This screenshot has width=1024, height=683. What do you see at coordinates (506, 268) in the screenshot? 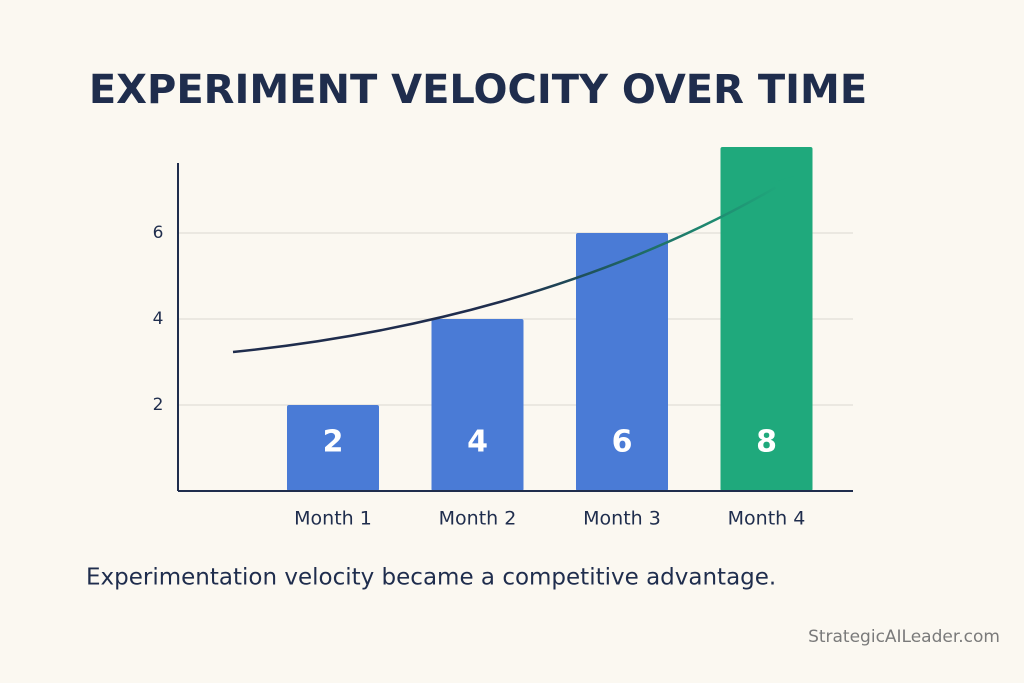
I see `trend-arrow` at bounding box center [506, 268].